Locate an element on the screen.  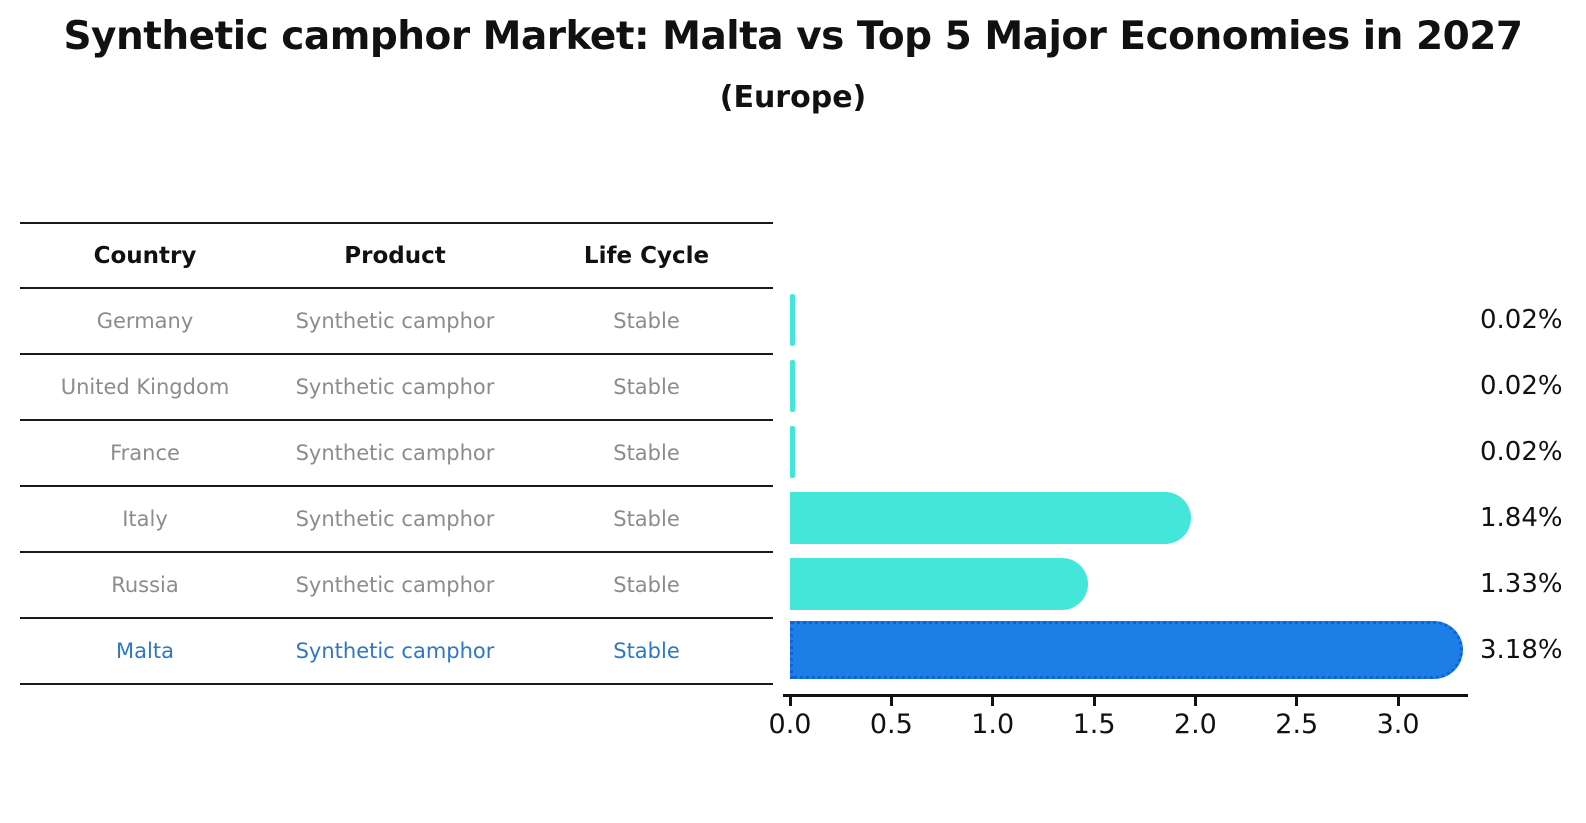
table-row-malta: Malta Synthetic camphor Stable is located at coordinates (396, 652).